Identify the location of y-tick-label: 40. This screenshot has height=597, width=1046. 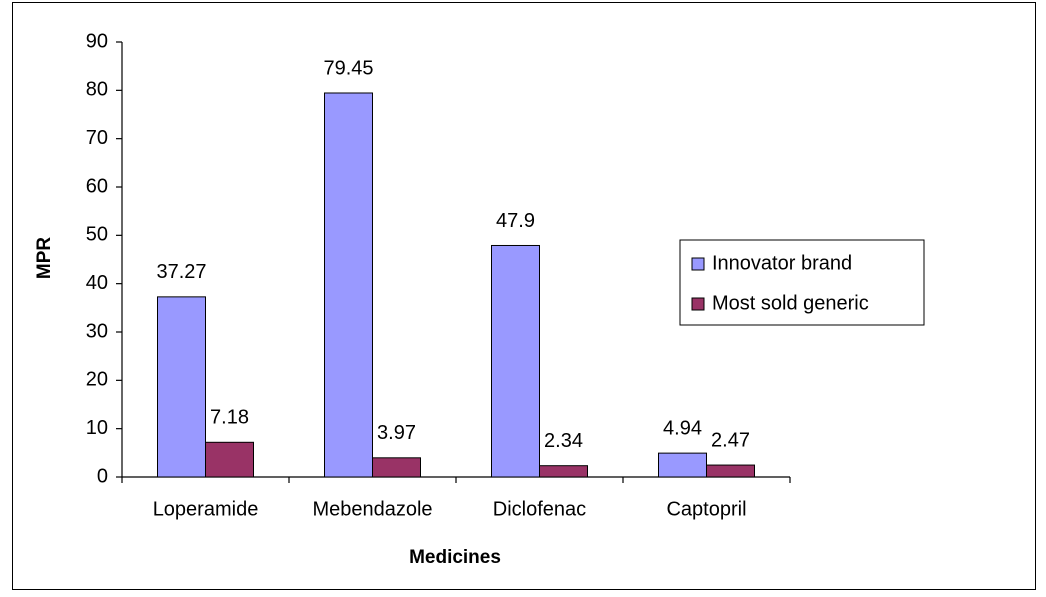
(97, 283).